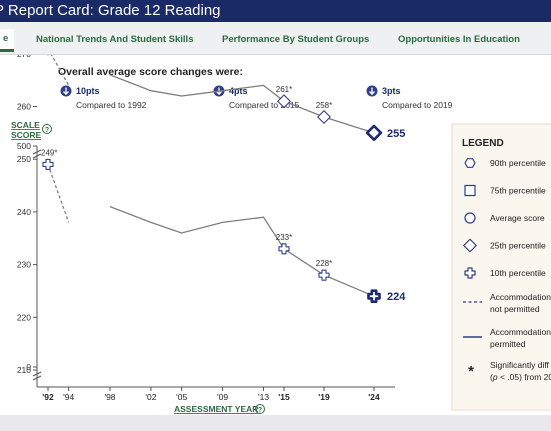 This screenshot has width=551, height=431. Describe the element at coordinates (524, 377) in the screenshot. I see `p-threshold: < .05) from 20` at that location.